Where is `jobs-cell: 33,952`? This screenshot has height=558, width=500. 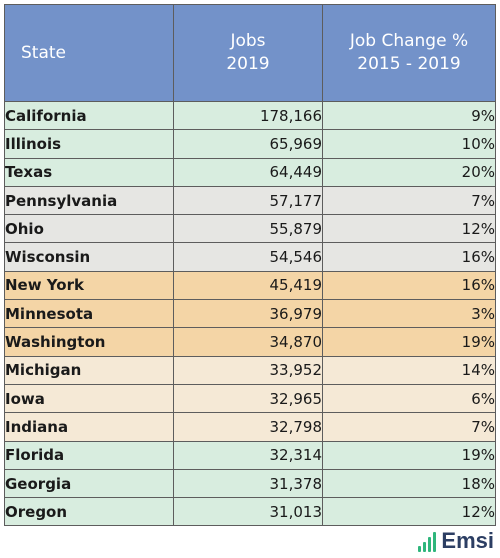 jobs-cell: 33,952 is located at coordinates (248, 370).